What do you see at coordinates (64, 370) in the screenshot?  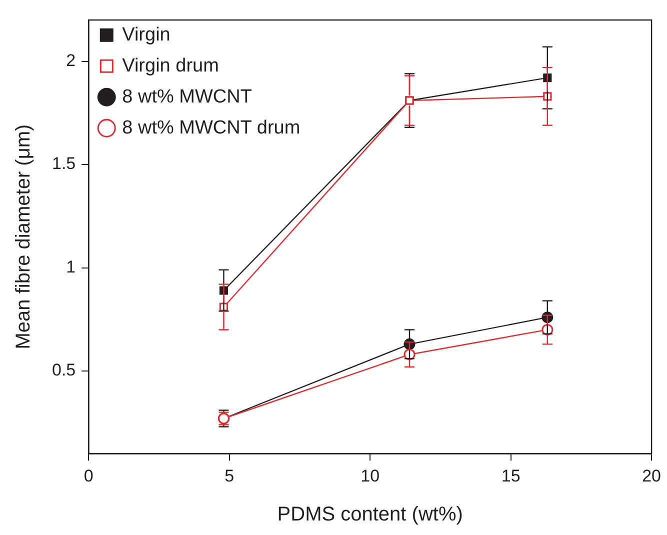 I see `y-tick-label: 0.5` at bounding box center [64, 370].